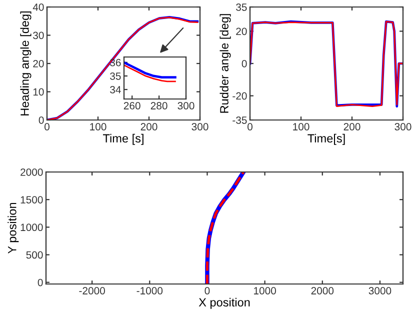 The image size is (413, 320). What do you see at coordinates (38, 36) in the screenshot?
I see `y-tick-label: 30` at bounding box center [38, 36].